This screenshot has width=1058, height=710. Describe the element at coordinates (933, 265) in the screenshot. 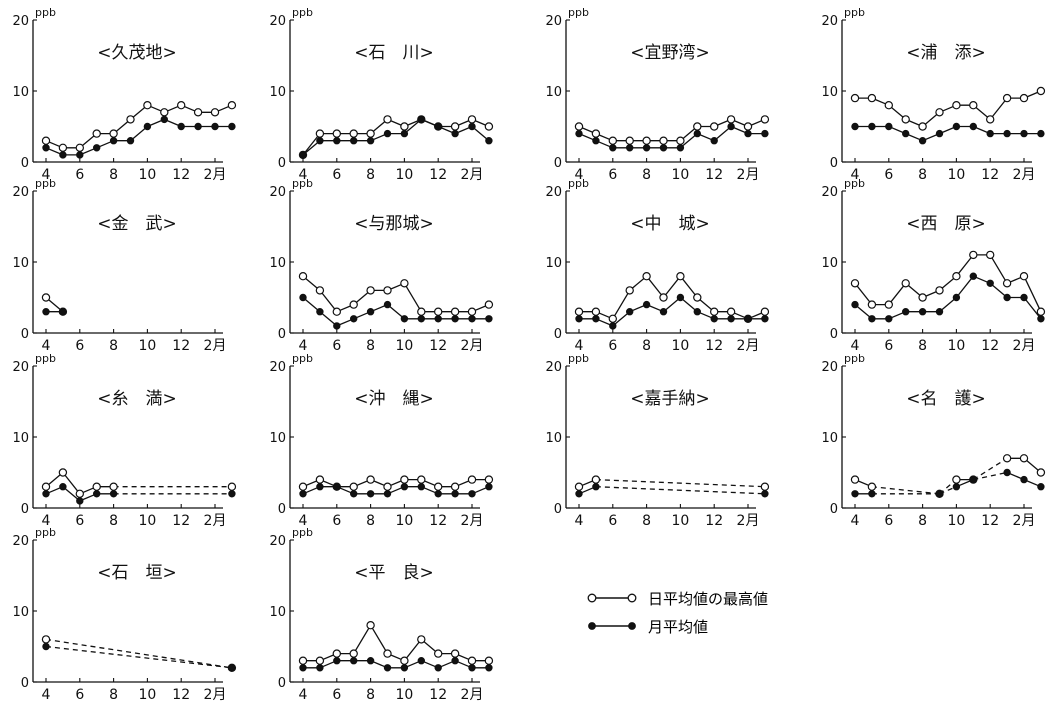

I see `chart-panel: 0 10 20 ppb 4 6 8 10 12 2月 <西 原>` at that location.